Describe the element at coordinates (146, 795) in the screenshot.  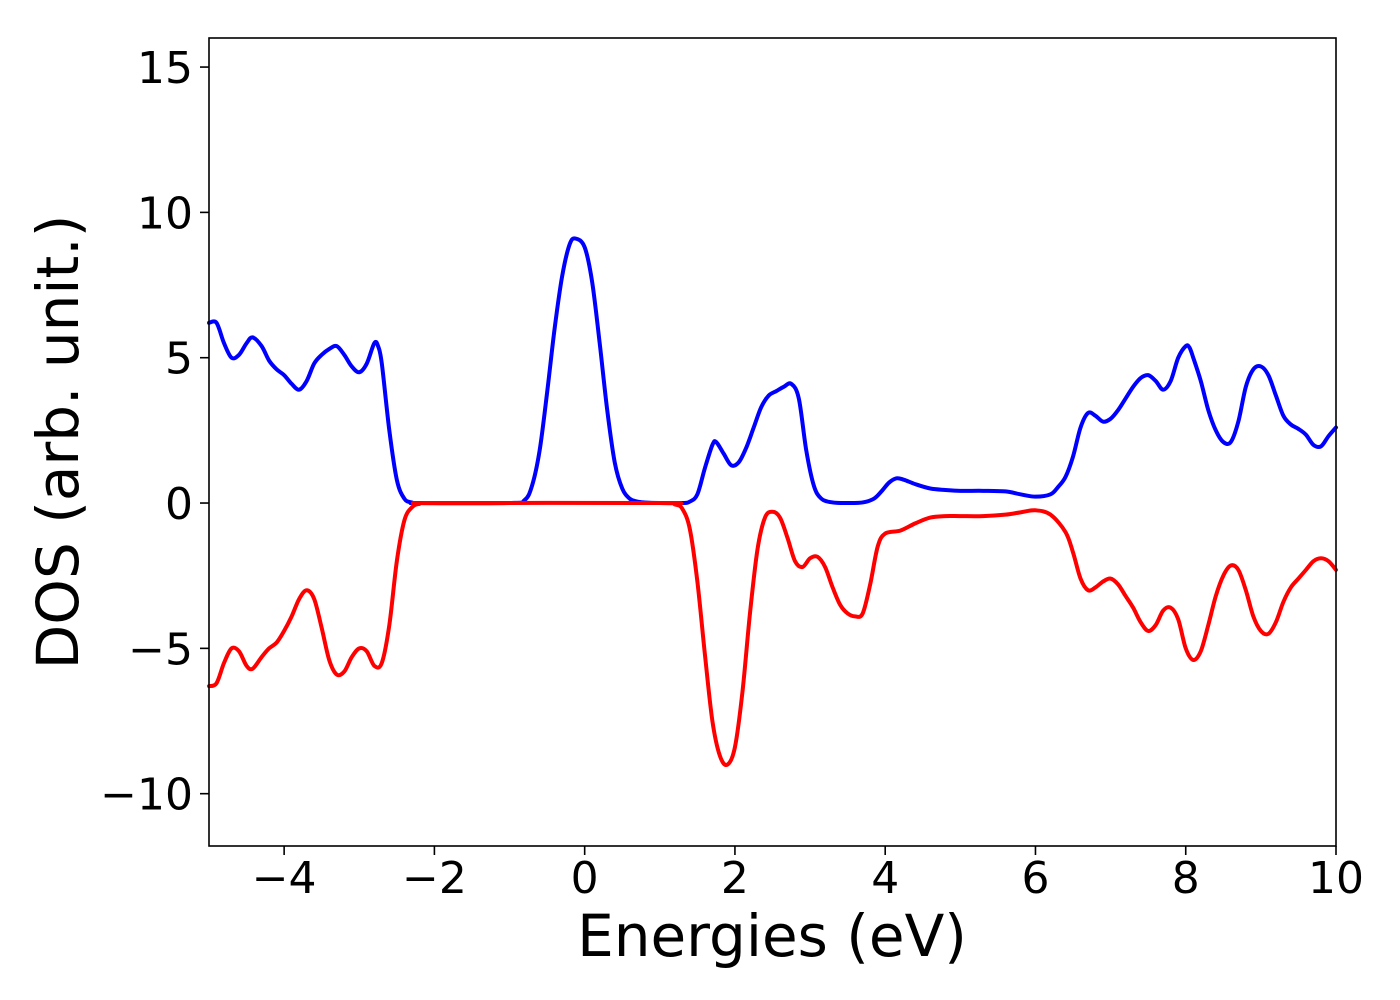
I see `y-tick-label: −10` at that location.